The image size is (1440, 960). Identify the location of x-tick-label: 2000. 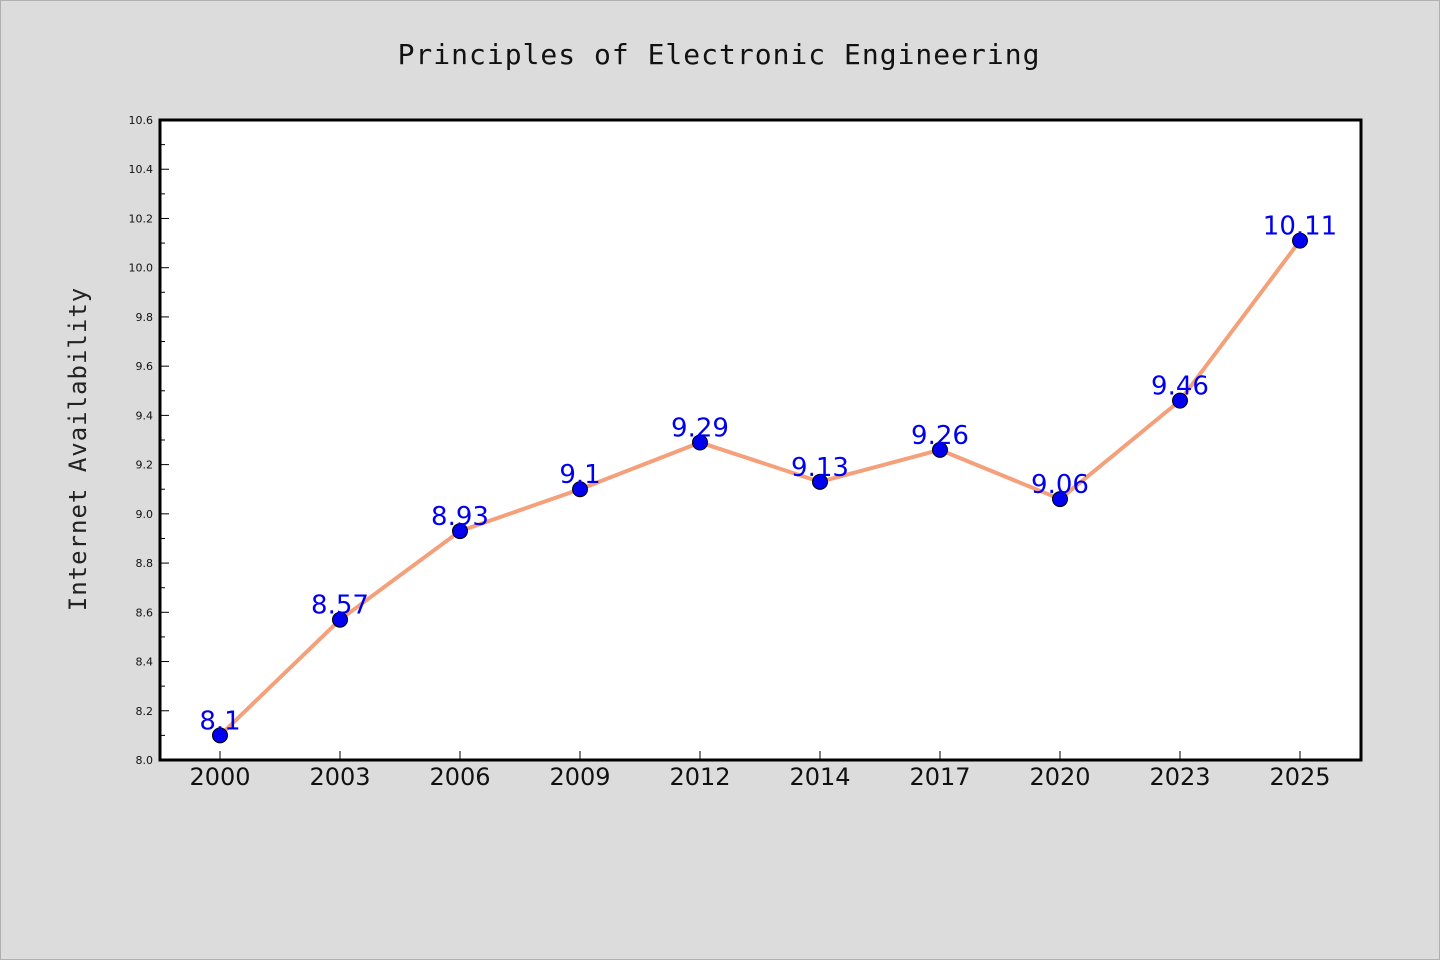
(219, 777).